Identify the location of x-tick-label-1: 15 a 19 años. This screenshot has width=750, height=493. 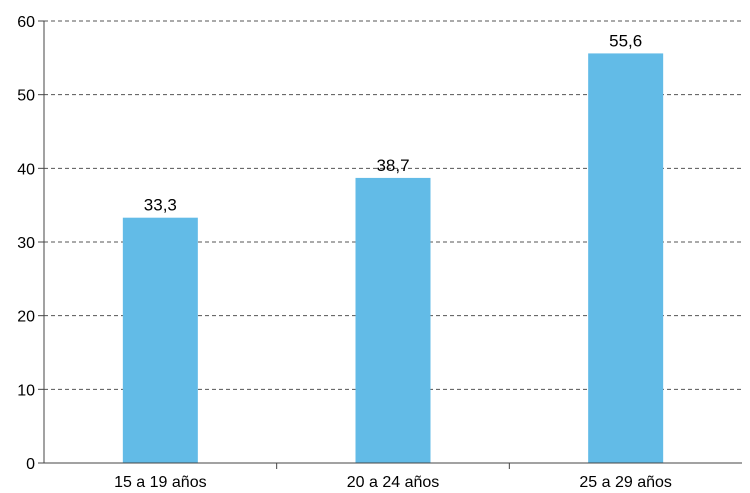
(160, 482).